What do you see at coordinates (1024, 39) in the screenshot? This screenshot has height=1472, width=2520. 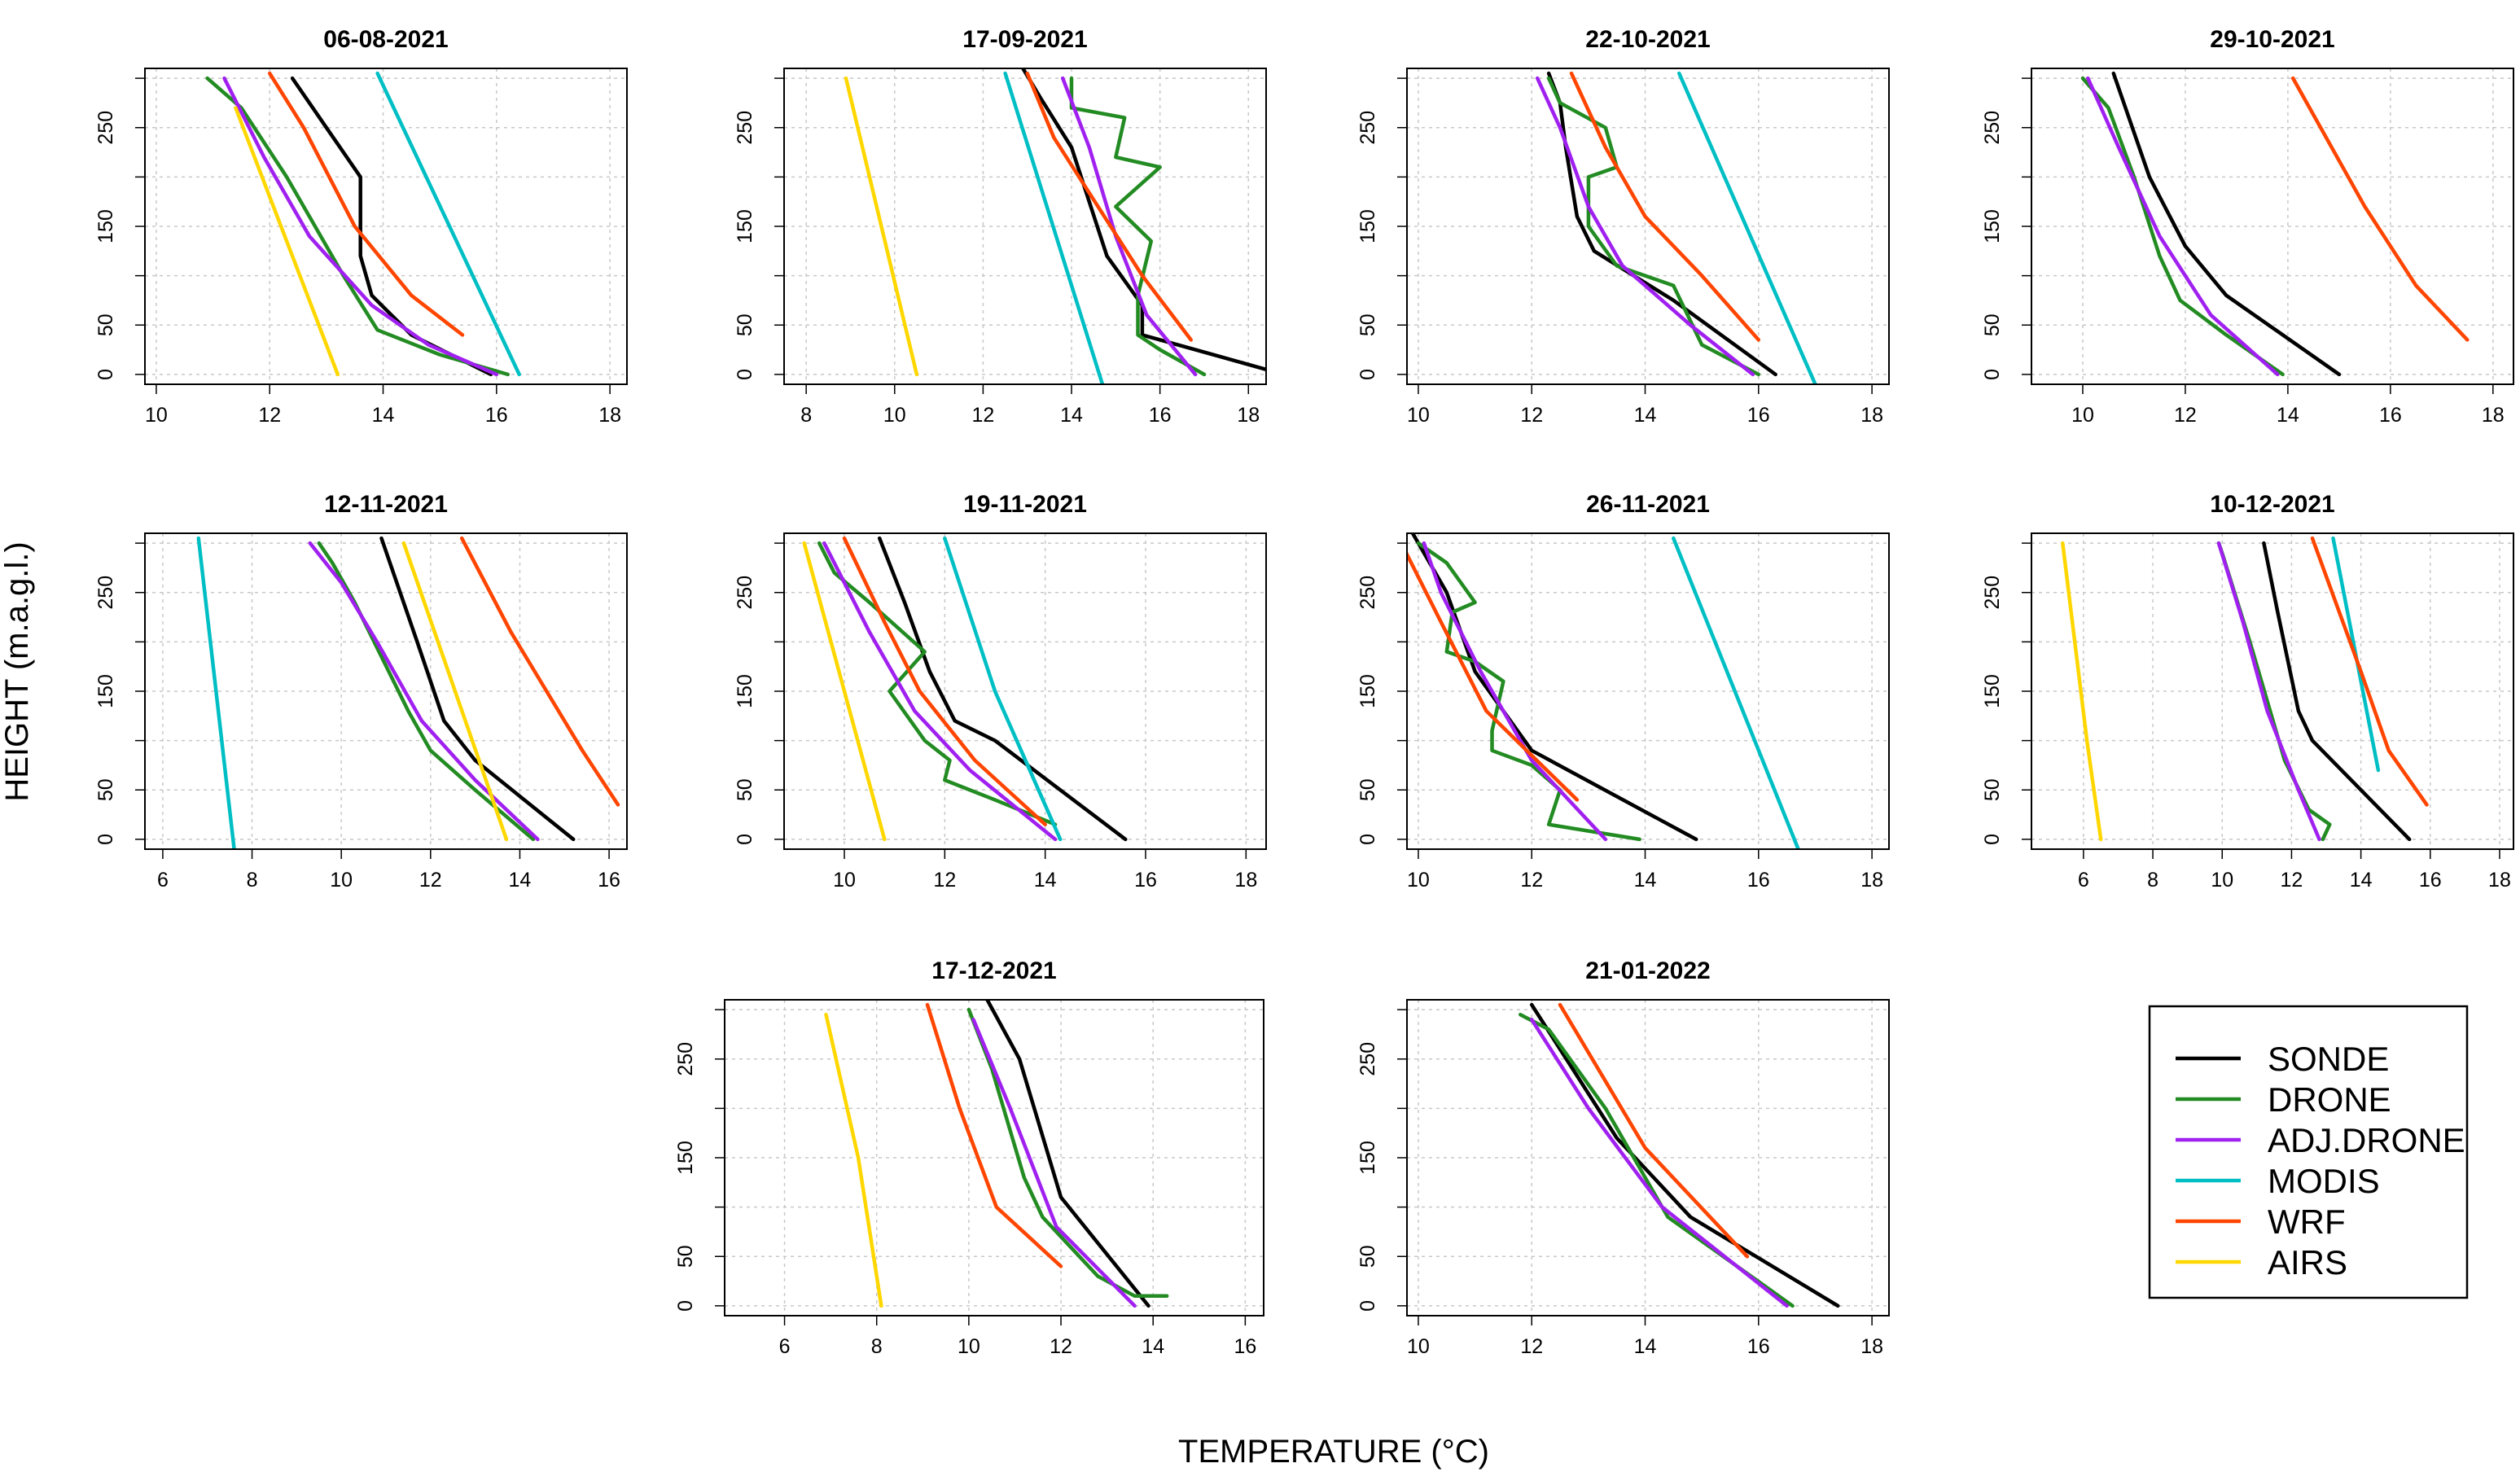 I see `panel-title: 17-09-2021` at bounding box center [1024, 39].